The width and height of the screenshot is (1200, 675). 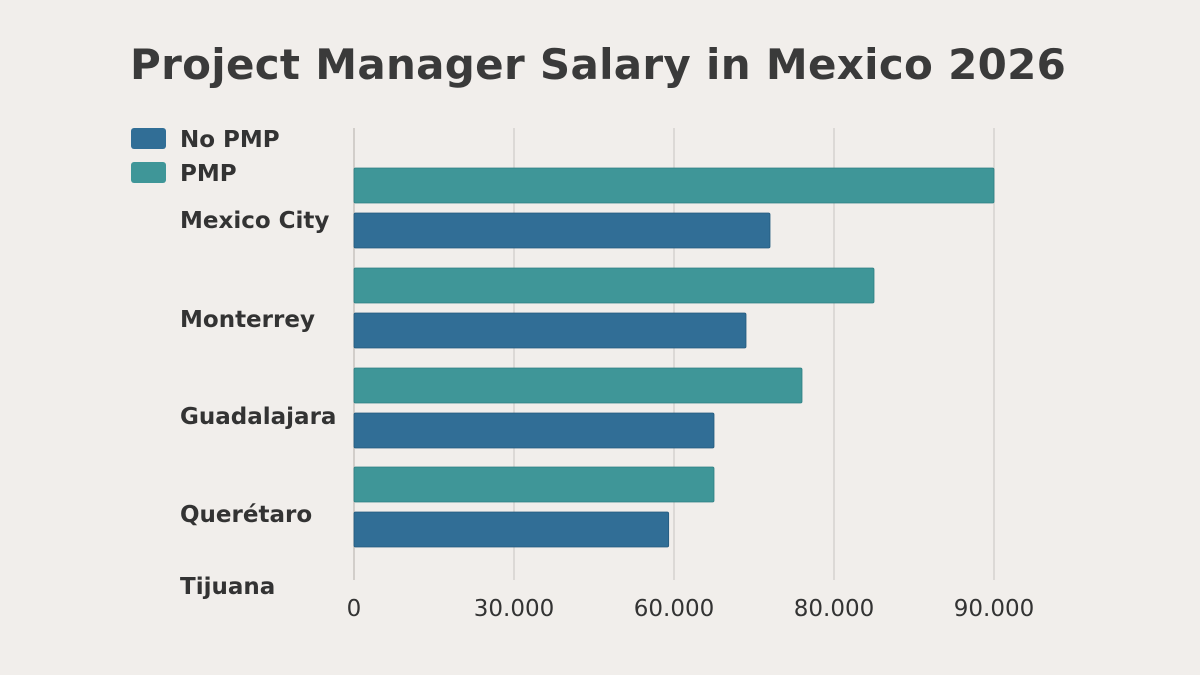 I want to click on bar-pmp-mexico-city, so click(x=674, y=185).